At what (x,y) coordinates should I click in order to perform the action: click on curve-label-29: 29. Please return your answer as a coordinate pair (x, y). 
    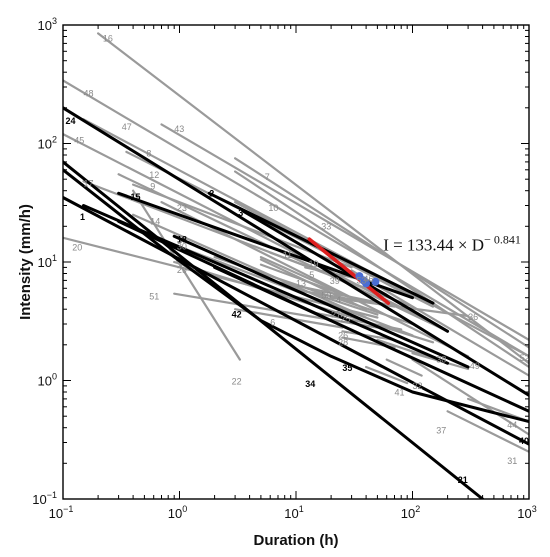
    Looking at the image, I should click on (182, 270).